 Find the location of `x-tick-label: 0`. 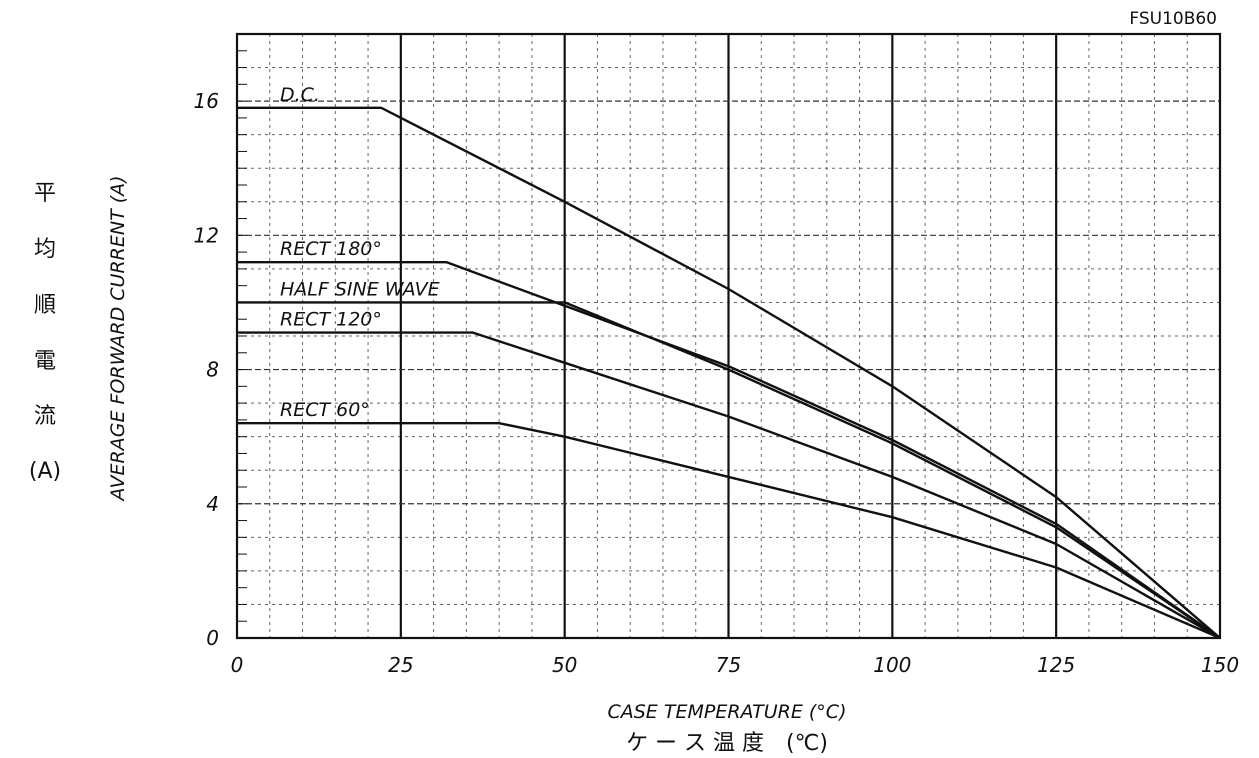

x-tick-label: 0 is located at coordinates (237, 665).